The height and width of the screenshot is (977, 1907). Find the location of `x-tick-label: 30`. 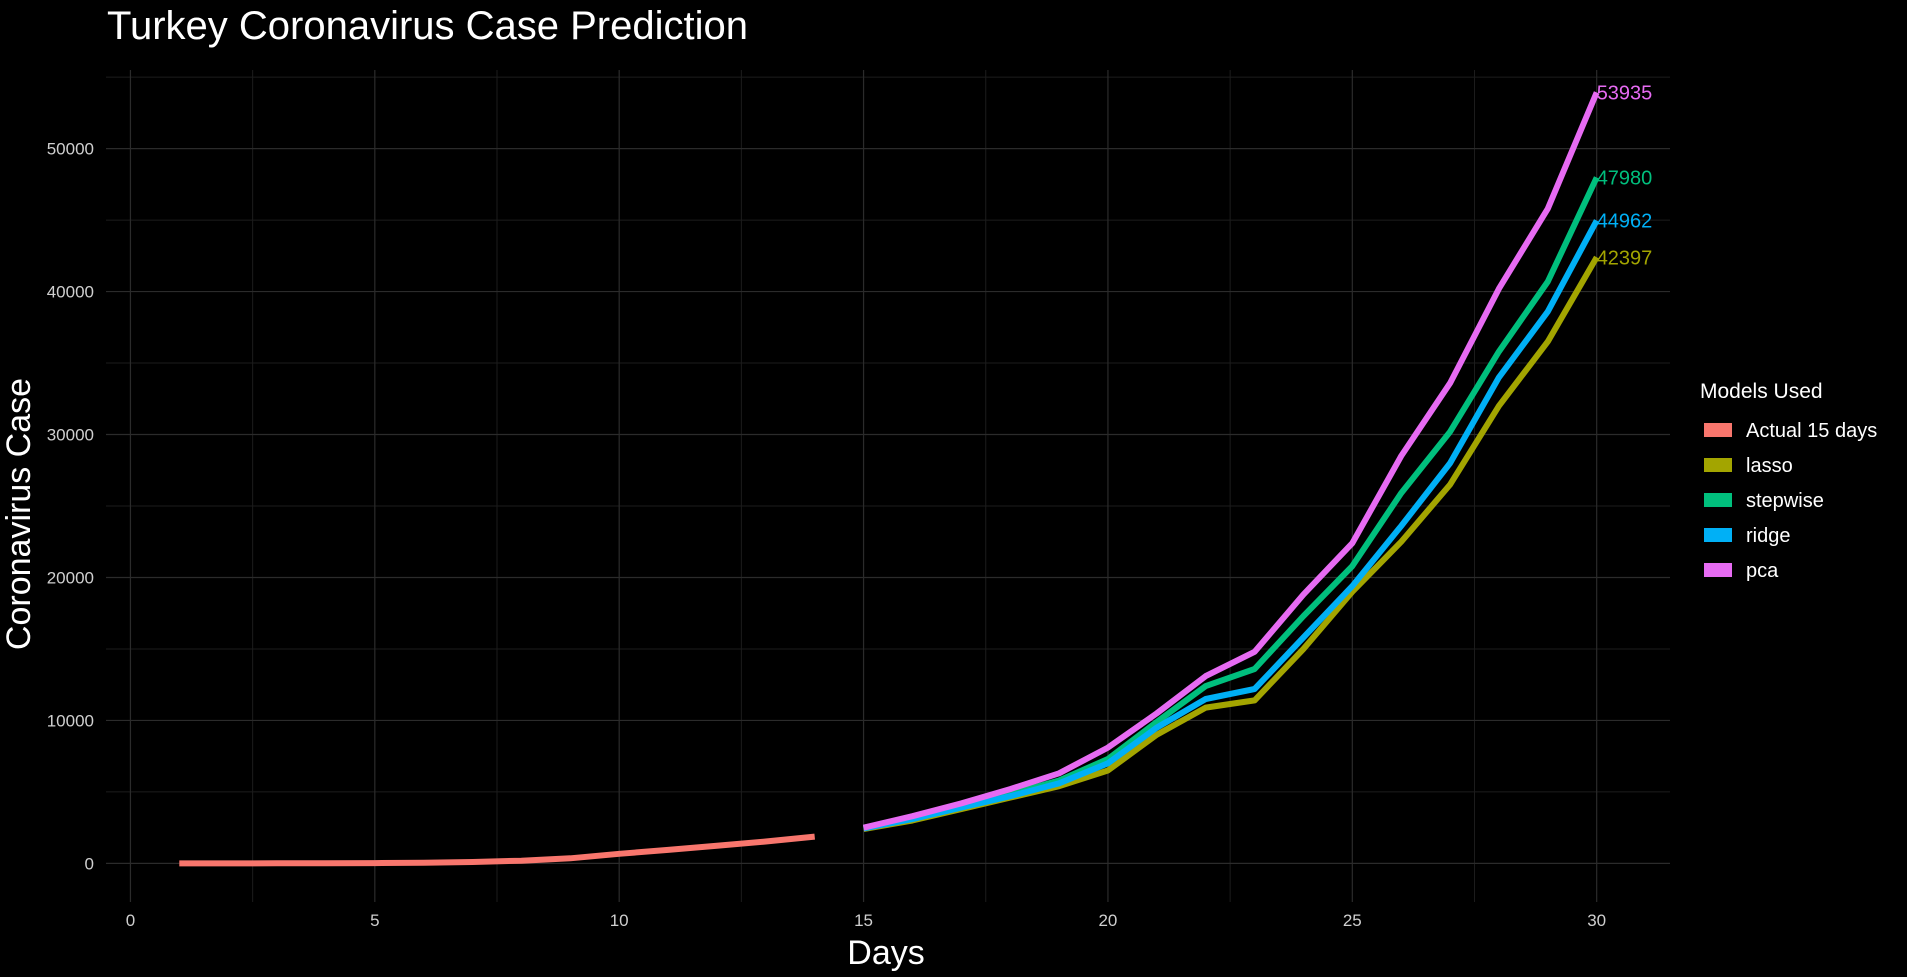

x-tick-label: 30 is located at coordinates (1596, 920).